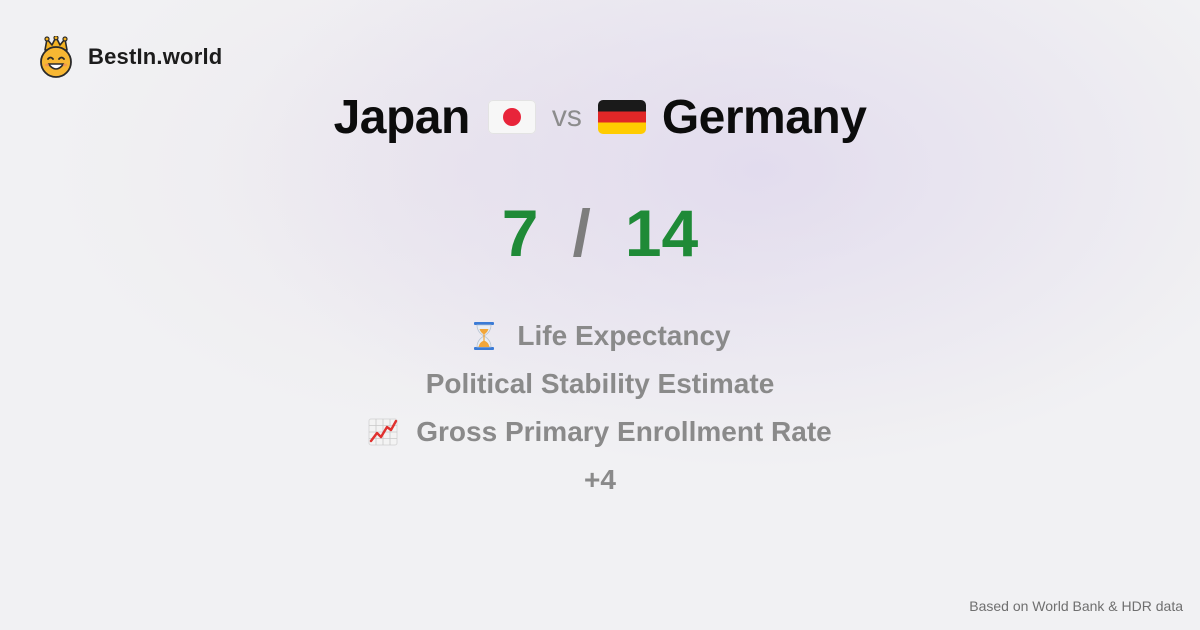 This screenshot has width=1200, height=630. I want to click on more-metrics-count: +4, so click(600, 479).